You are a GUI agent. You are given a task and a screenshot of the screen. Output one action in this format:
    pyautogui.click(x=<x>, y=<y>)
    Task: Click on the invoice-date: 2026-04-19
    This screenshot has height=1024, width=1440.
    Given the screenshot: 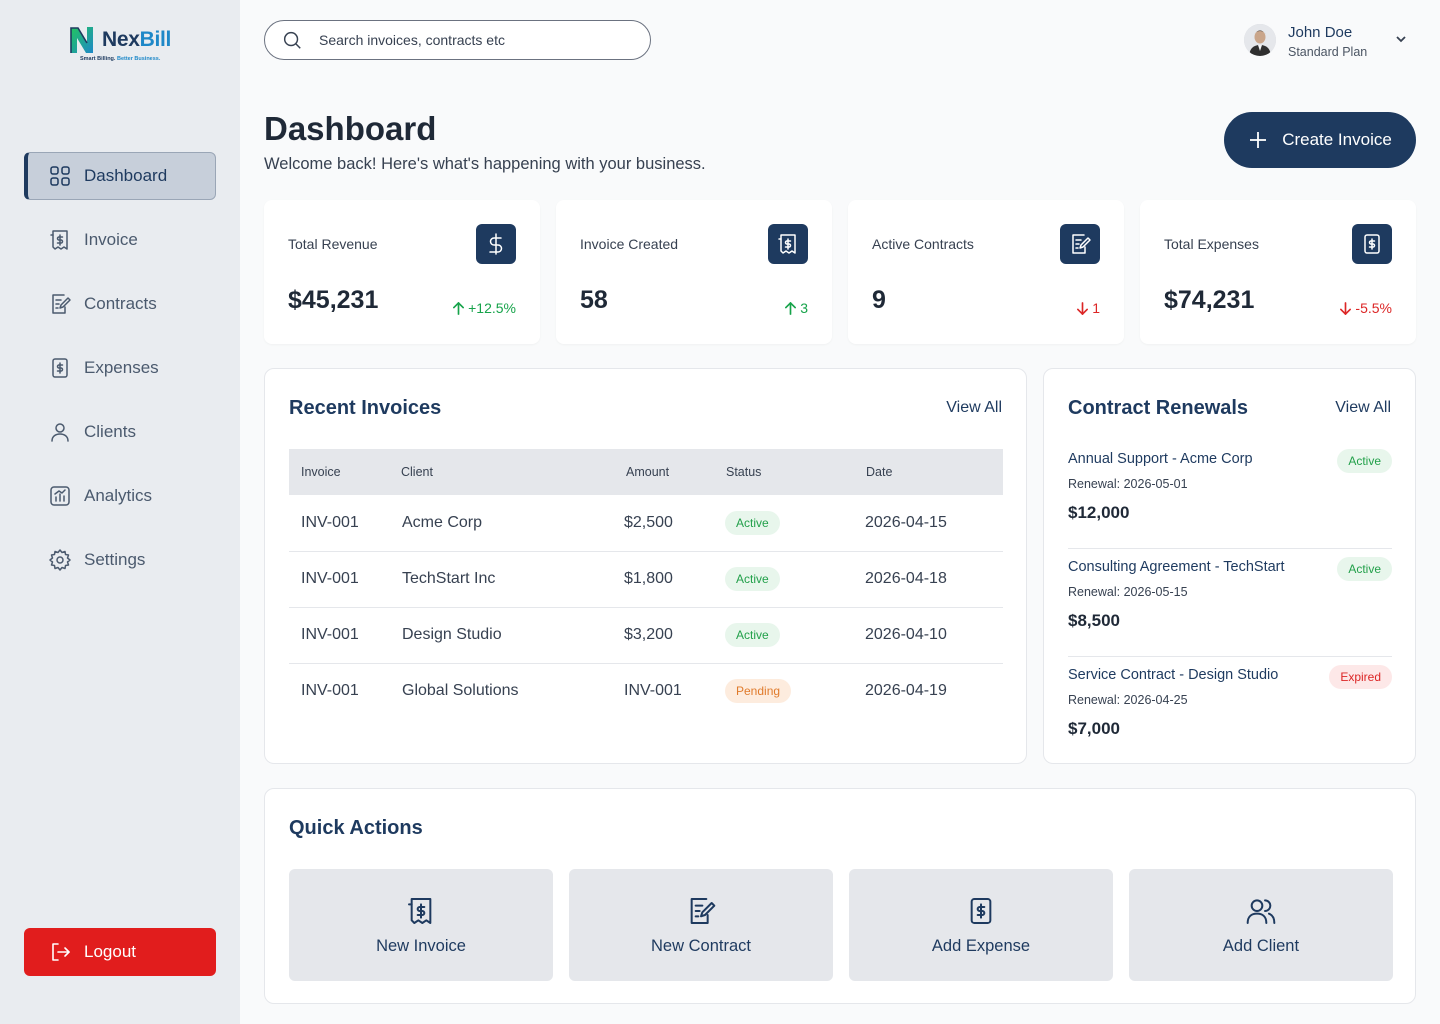 What is the action you would take?
    pyautogui.click(x=906, y=691)
    